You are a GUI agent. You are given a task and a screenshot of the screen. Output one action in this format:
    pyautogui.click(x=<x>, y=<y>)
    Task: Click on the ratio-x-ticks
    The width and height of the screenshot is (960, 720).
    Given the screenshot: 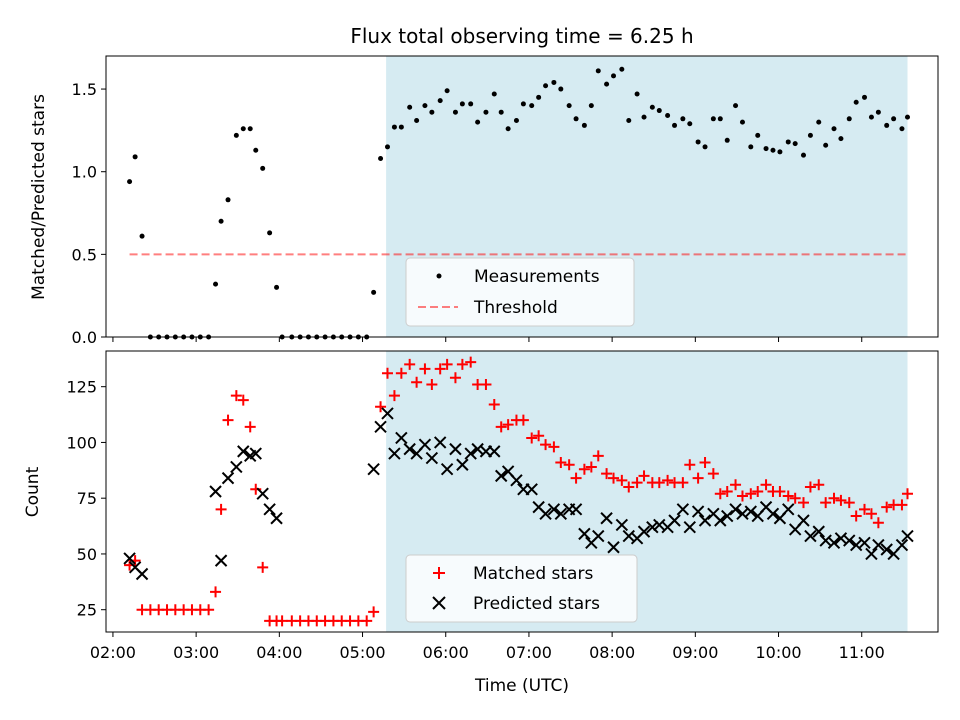 What is the action you would take?
    pyautogui.click(x=487, y=339)
    